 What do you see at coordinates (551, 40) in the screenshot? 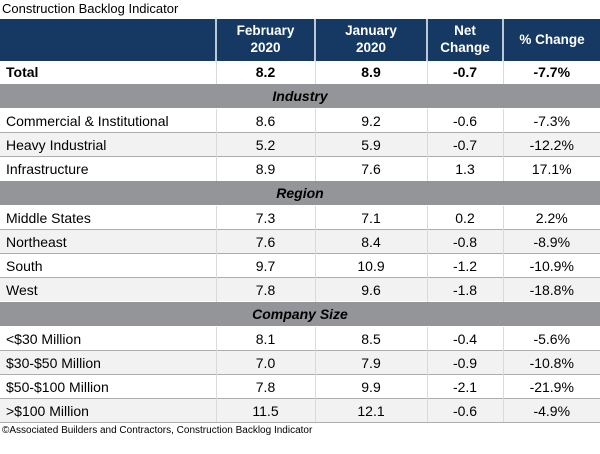
I see `column-header-pct-change: % Change` at bounding box center [551, 40].